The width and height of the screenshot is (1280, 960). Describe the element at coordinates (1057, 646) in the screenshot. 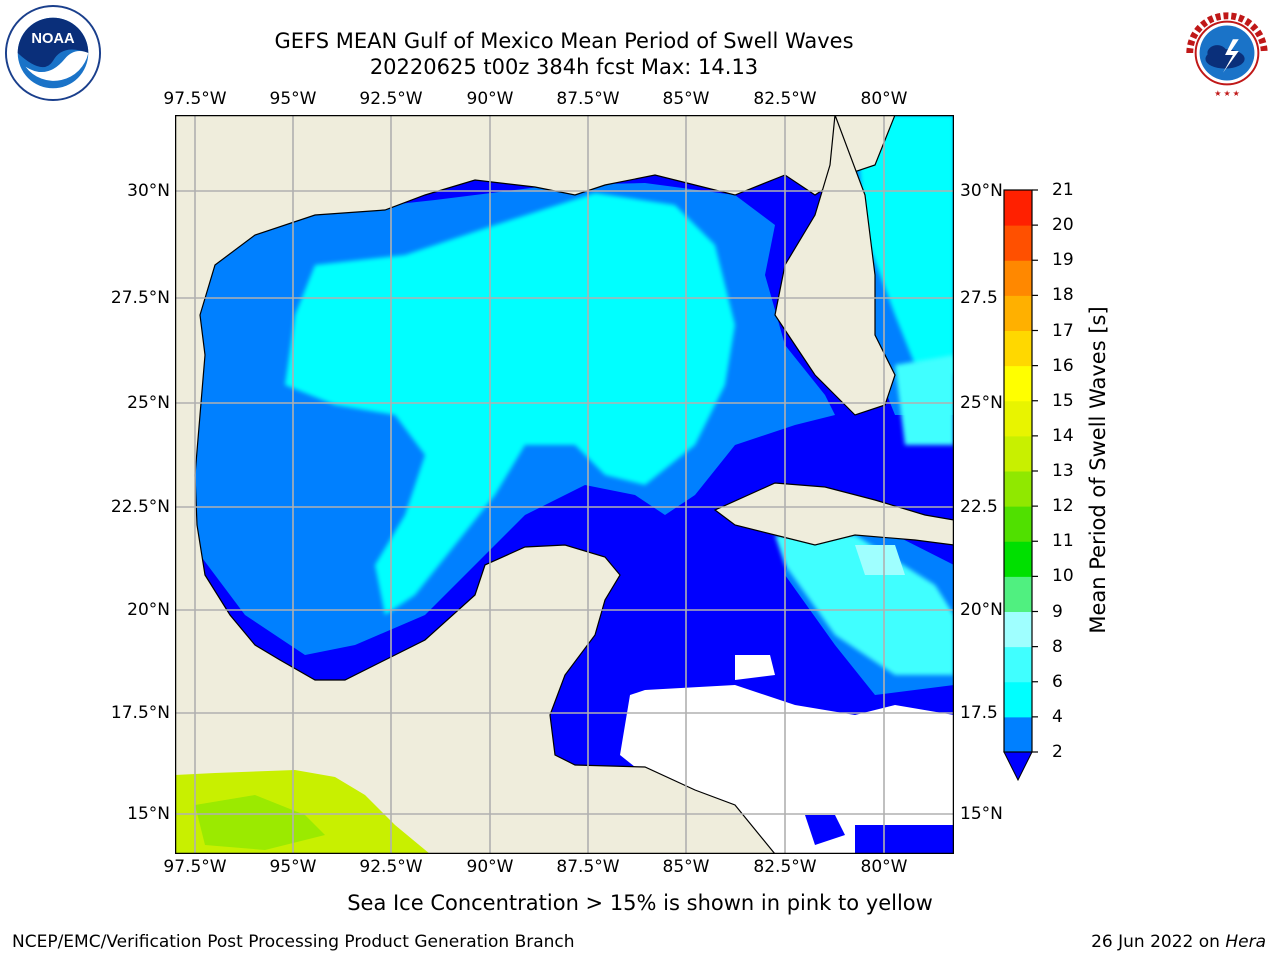

I see `colorbar-tick-label: 8` at that location.